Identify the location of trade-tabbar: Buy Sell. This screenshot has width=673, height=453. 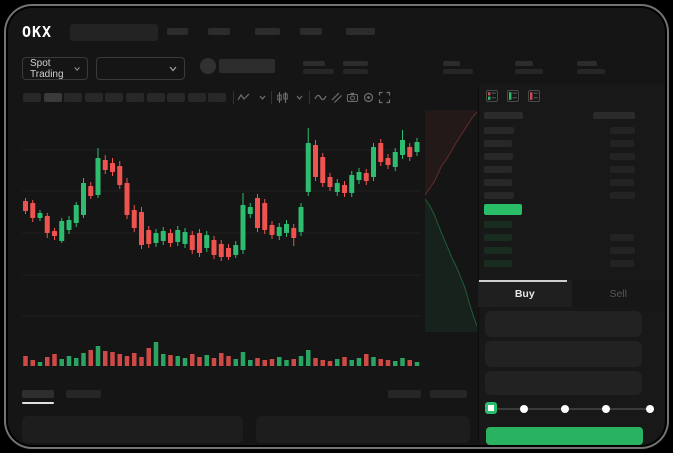
(571, 293).